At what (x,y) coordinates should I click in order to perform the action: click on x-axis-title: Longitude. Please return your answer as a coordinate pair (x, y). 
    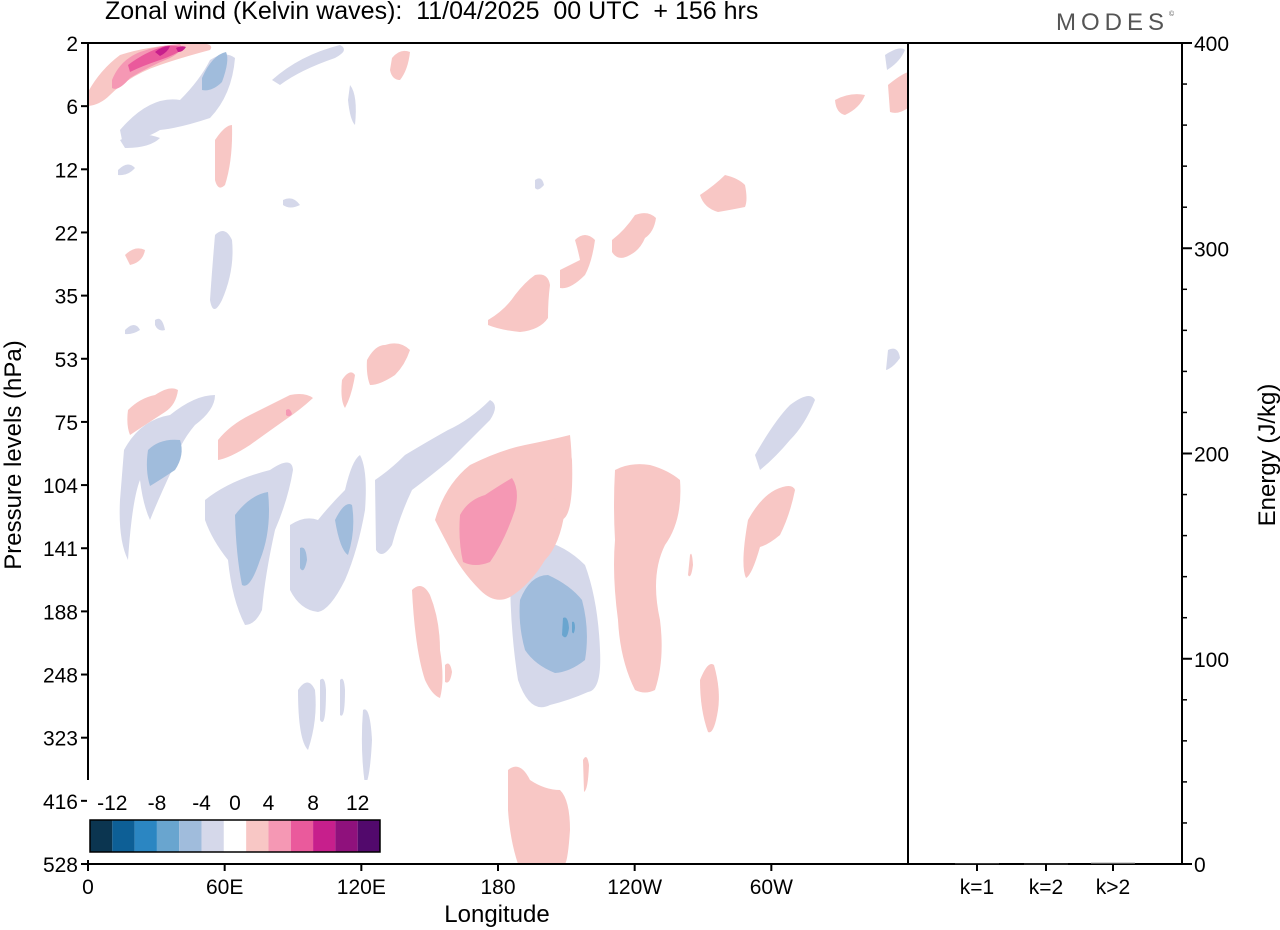
    Looking at the image, I should click on (496, 914).